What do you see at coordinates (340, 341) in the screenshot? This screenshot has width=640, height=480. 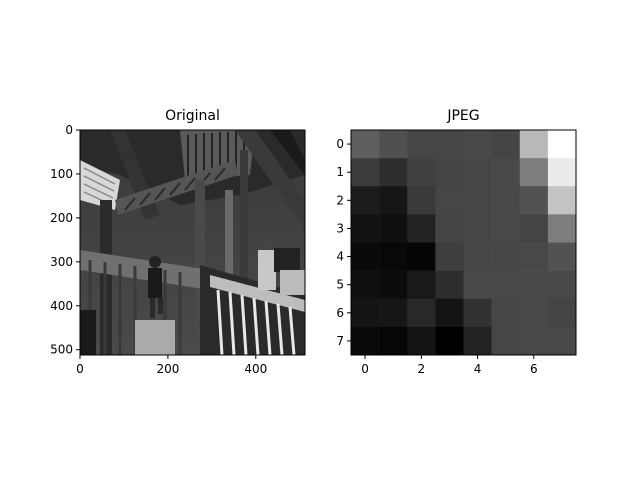 I see `jpeg-y-tick-label: 7` at bounding box center [340, 341].